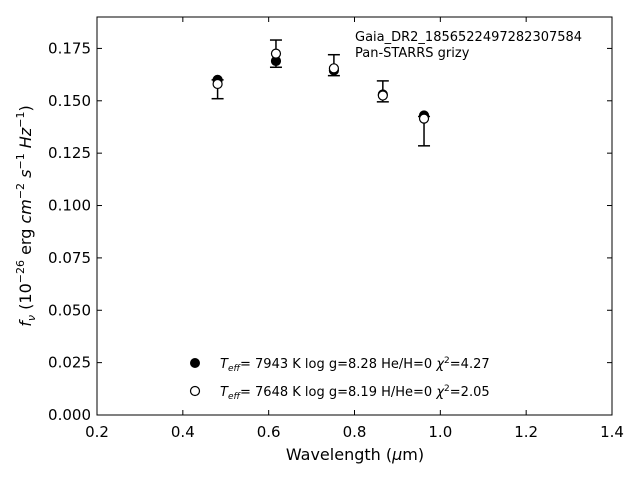 This screenshot has width=640, height=480. Describe the element at coordinates (69, 48) in the screenshot. I see `y-tick-label: 0.175` at that location.